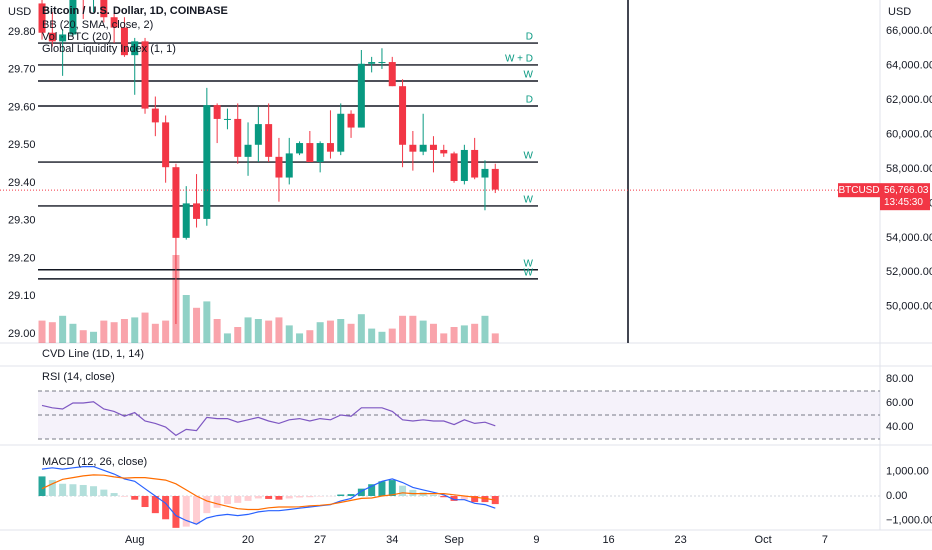 This screenshot has height=550, width=932. Describe the element at coordinates (763, 540) in the screenshot. I see `x-tick-label: Oct` at that location.